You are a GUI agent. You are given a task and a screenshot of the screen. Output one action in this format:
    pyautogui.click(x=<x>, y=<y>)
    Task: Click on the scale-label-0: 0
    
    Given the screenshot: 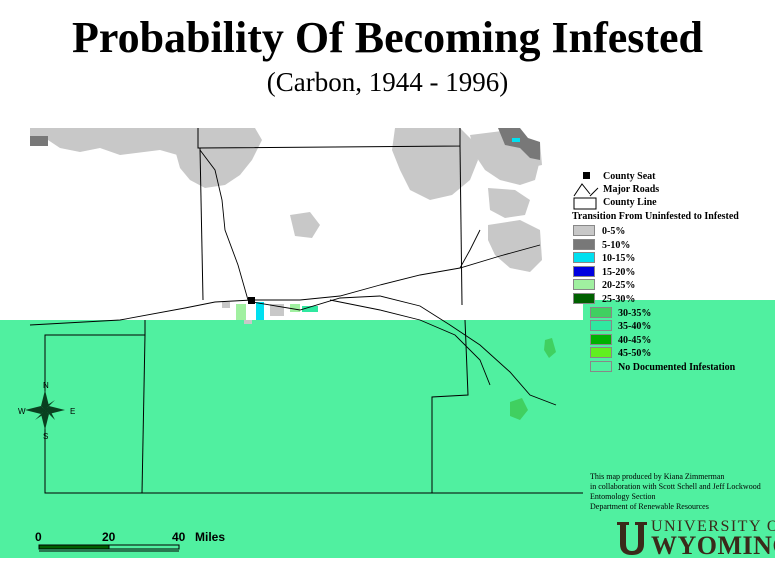 What is the action you would take?
    pyautogui.click(x=38, y=537)
    